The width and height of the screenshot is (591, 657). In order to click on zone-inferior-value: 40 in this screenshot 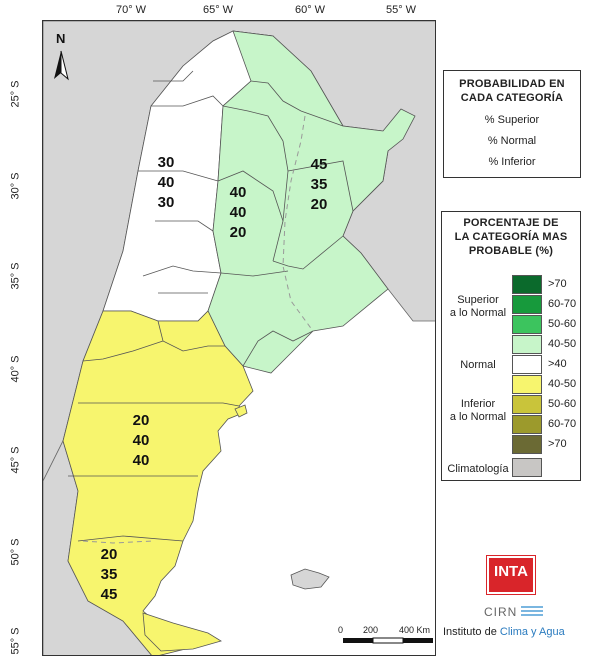, I will do `click(141, 460)`.